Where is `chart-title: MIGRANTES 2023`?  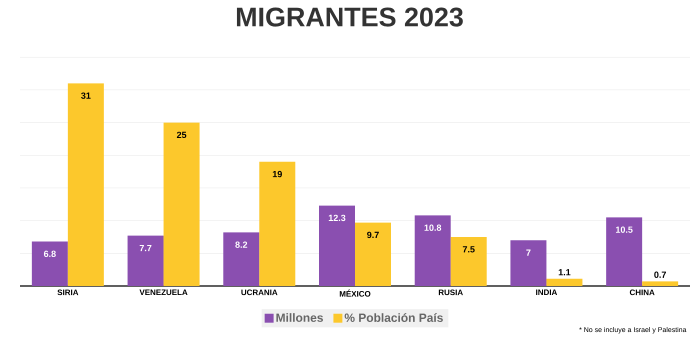 chart-title: MIGRANTES 2023 is located at coordinates (349, 17).